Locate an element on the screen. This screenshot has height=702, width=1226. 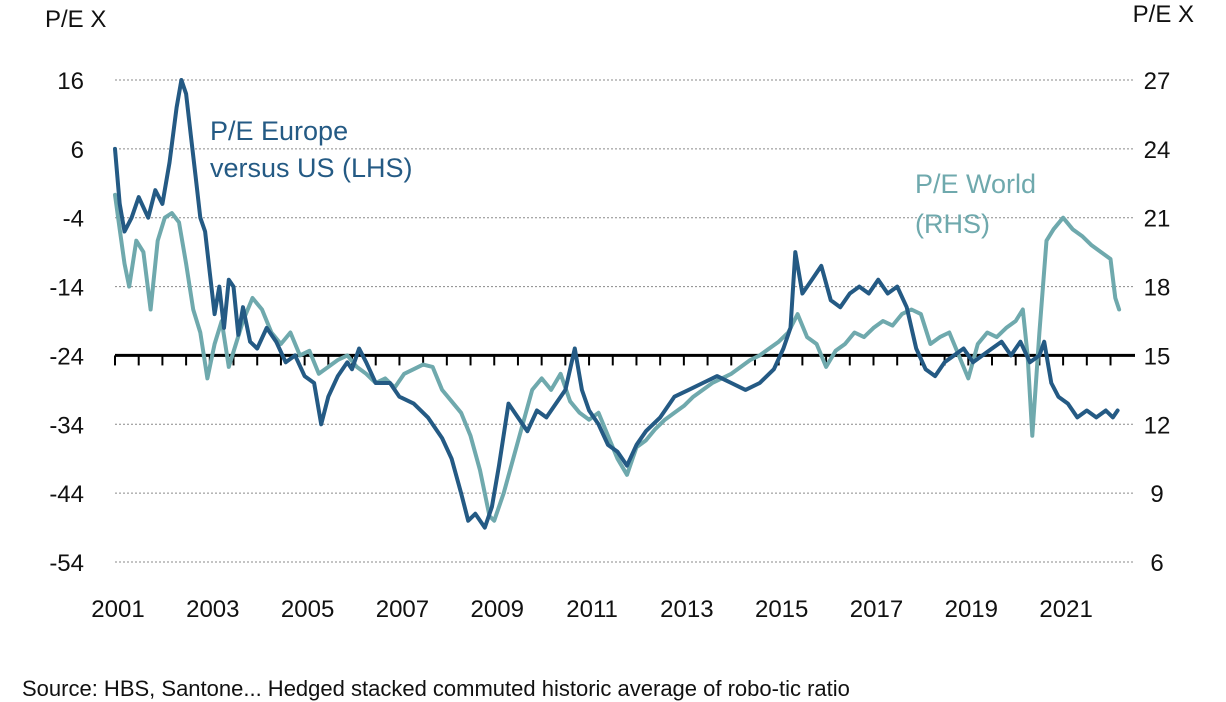
right-tick-label: 18 is located at coordinates (1157, 288).